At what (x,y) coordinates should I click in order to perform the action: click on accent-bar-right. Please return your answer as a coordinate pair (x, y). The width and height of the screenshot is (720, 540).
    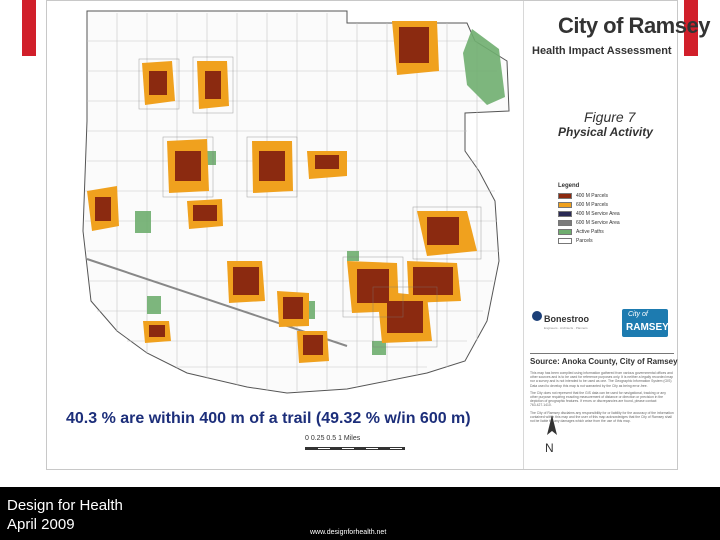
    Looking at the image, I should click on (691, 28).